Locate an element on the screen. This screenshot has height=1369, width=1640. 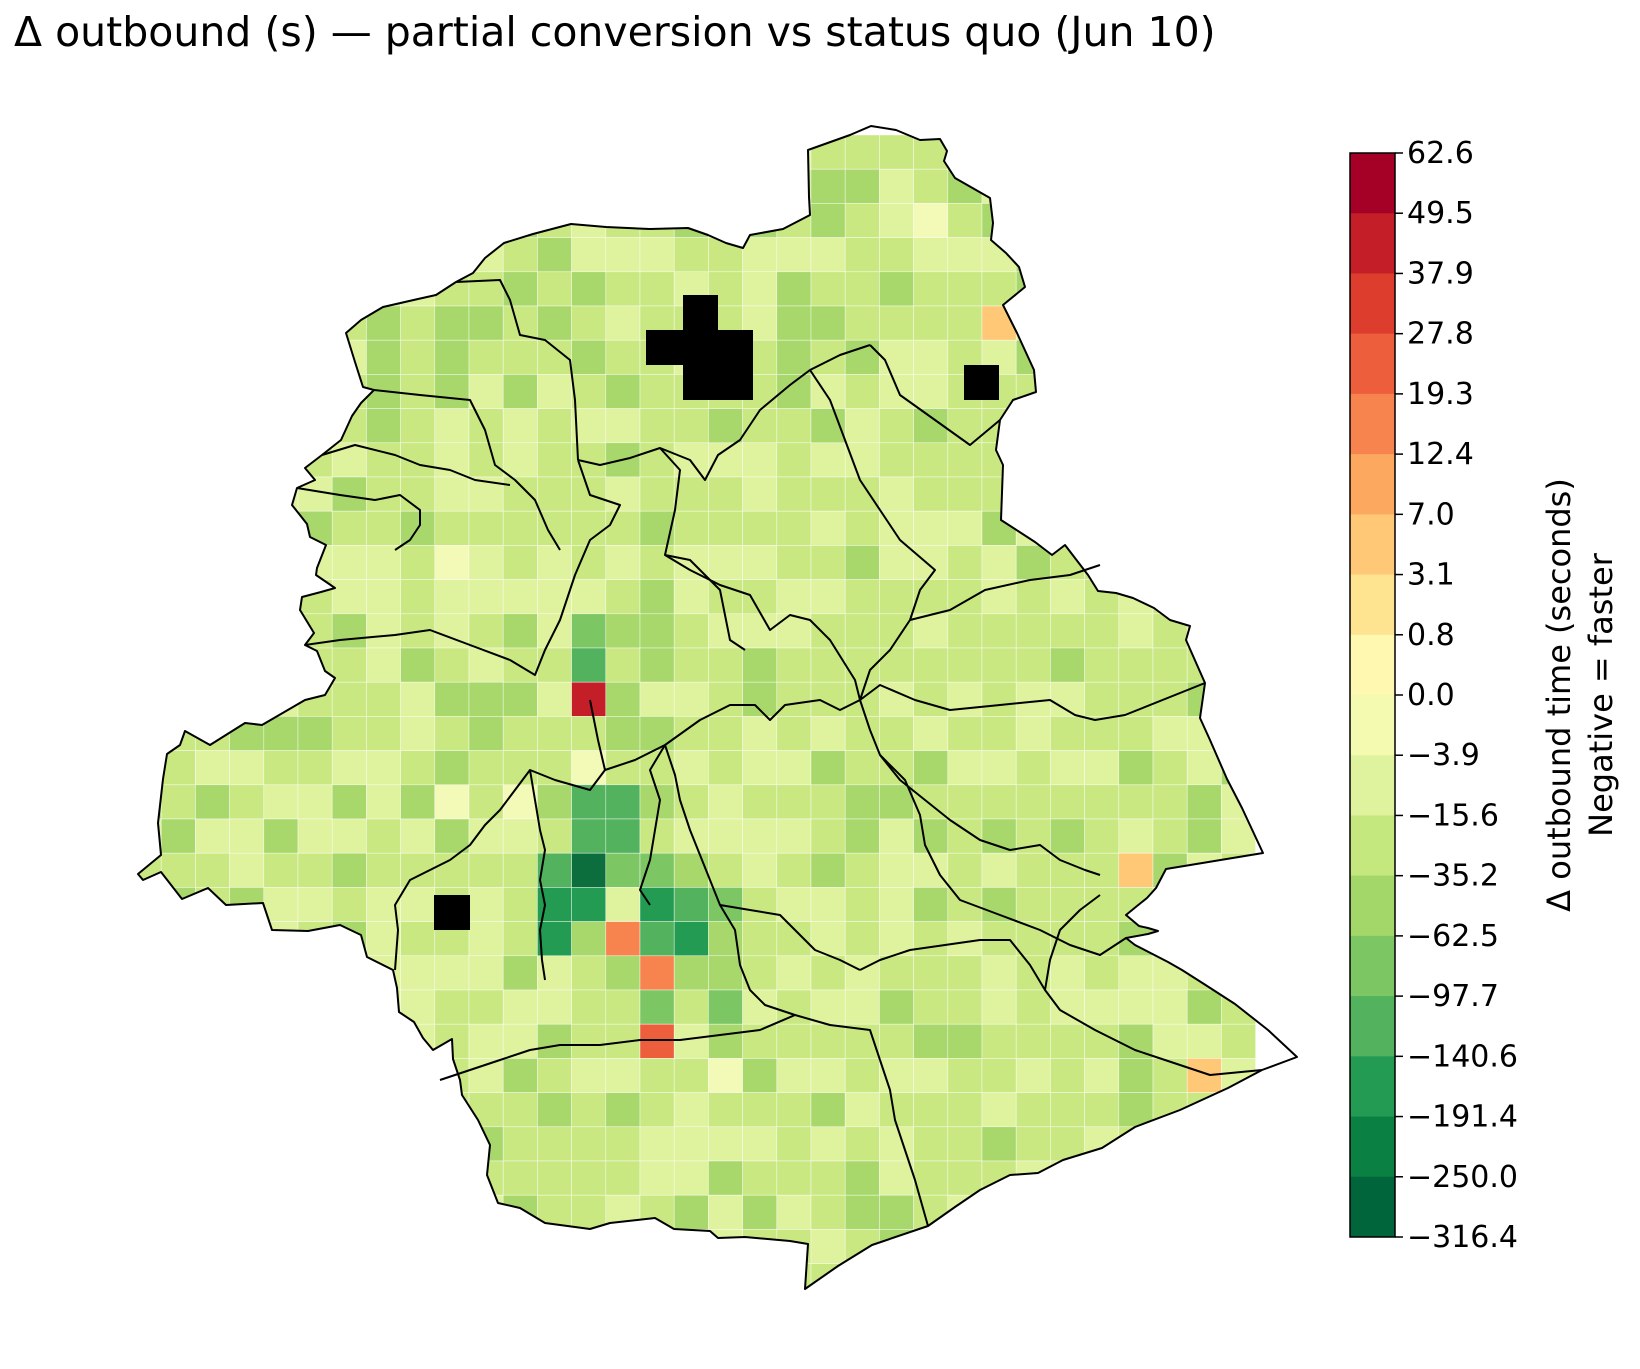
colorbar-tick-label: 19.3 is located at coordinates (1440, 394).